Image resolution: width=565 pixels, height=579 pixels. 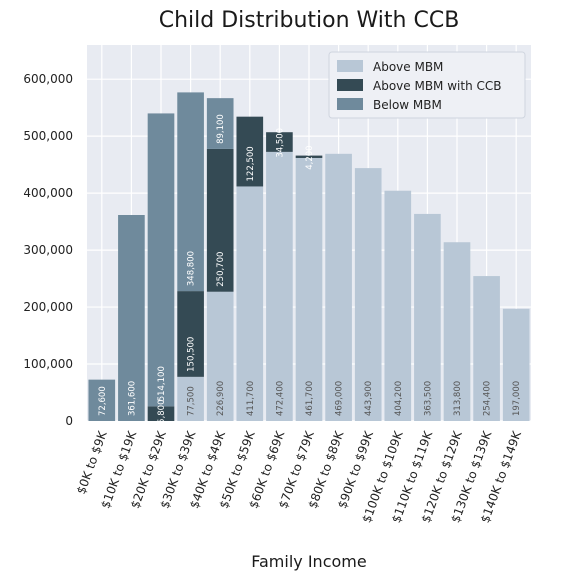 What do you see at coordinates (48, 136) in the screenshot?
I see `y-tick-label: 500,000` at bounding box center [48, 136].